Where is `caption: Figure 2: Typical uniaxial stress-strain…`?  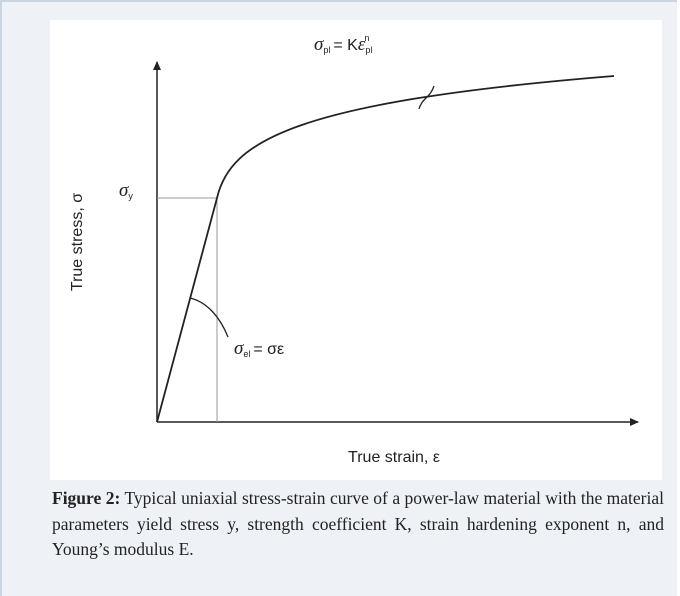
caption: Figure 2: Typical uniaxial stress-strain… is located at coordinates (358, 524).